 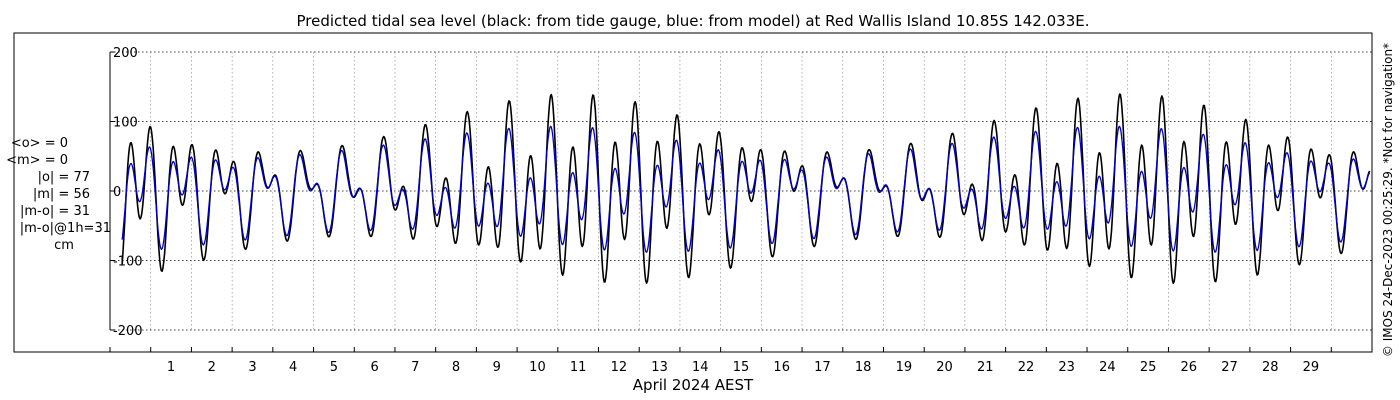 I want to click on x-tick-label: 26, so click(x=1189, y=367).